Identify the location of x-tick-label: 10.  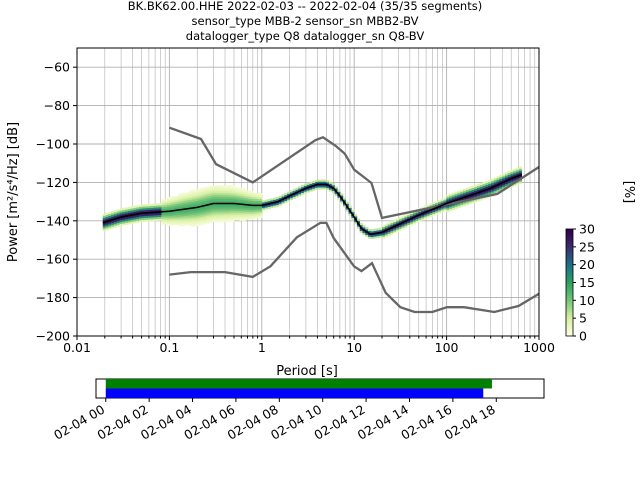
(354, 347).